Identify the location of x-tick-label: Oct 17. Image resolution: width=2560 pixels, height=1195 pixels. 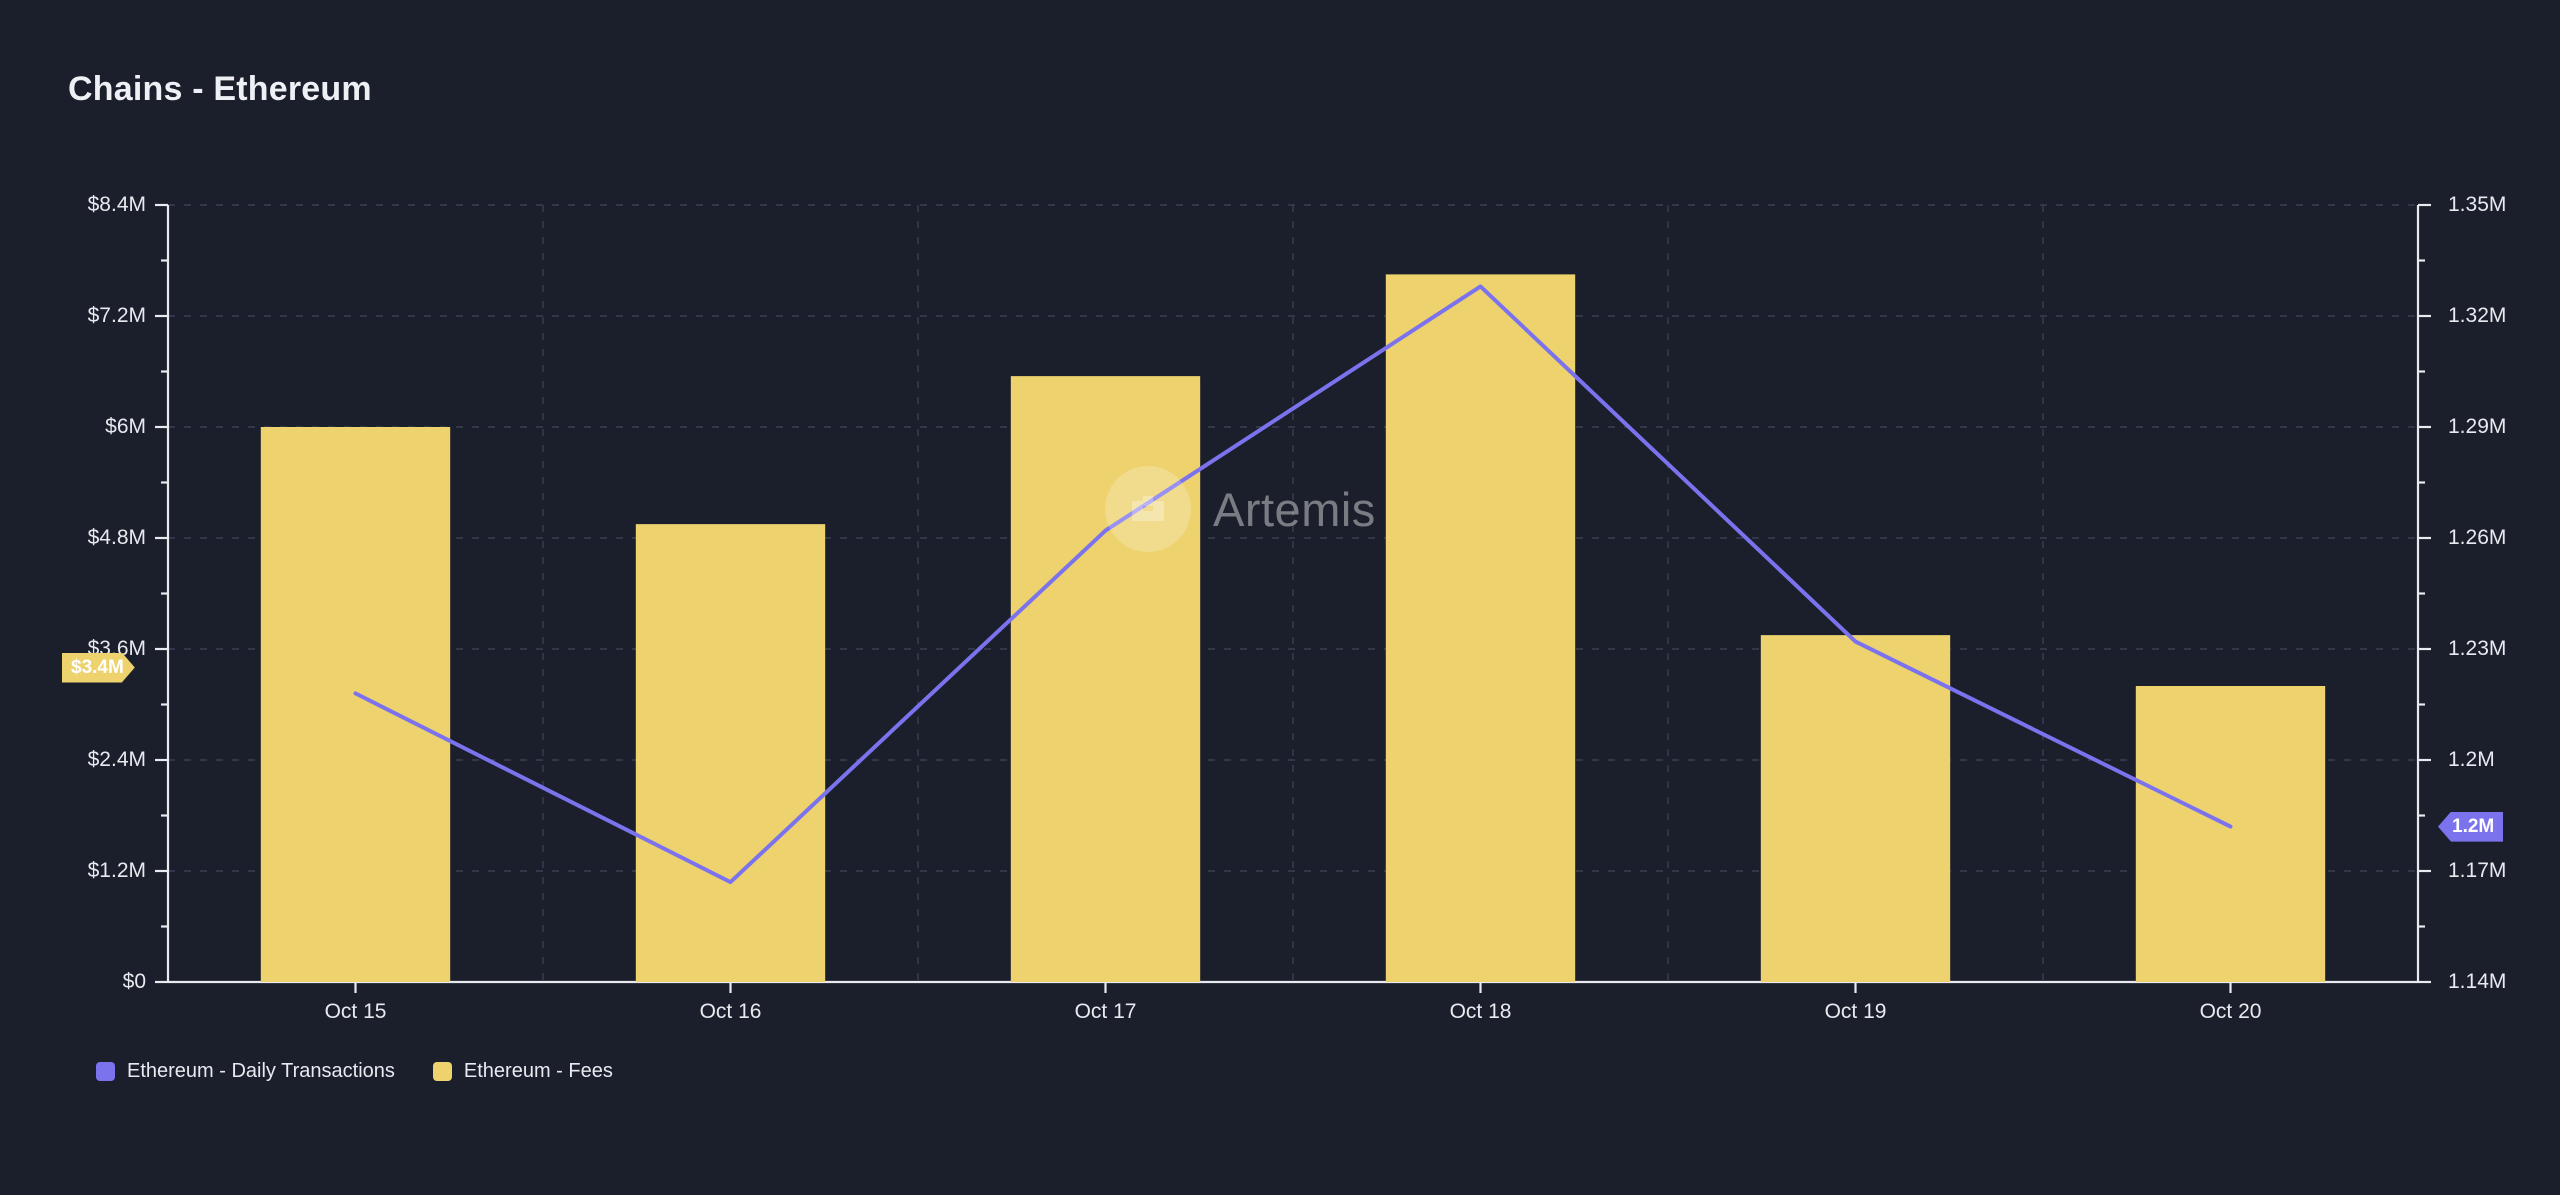
(1105, 1011).